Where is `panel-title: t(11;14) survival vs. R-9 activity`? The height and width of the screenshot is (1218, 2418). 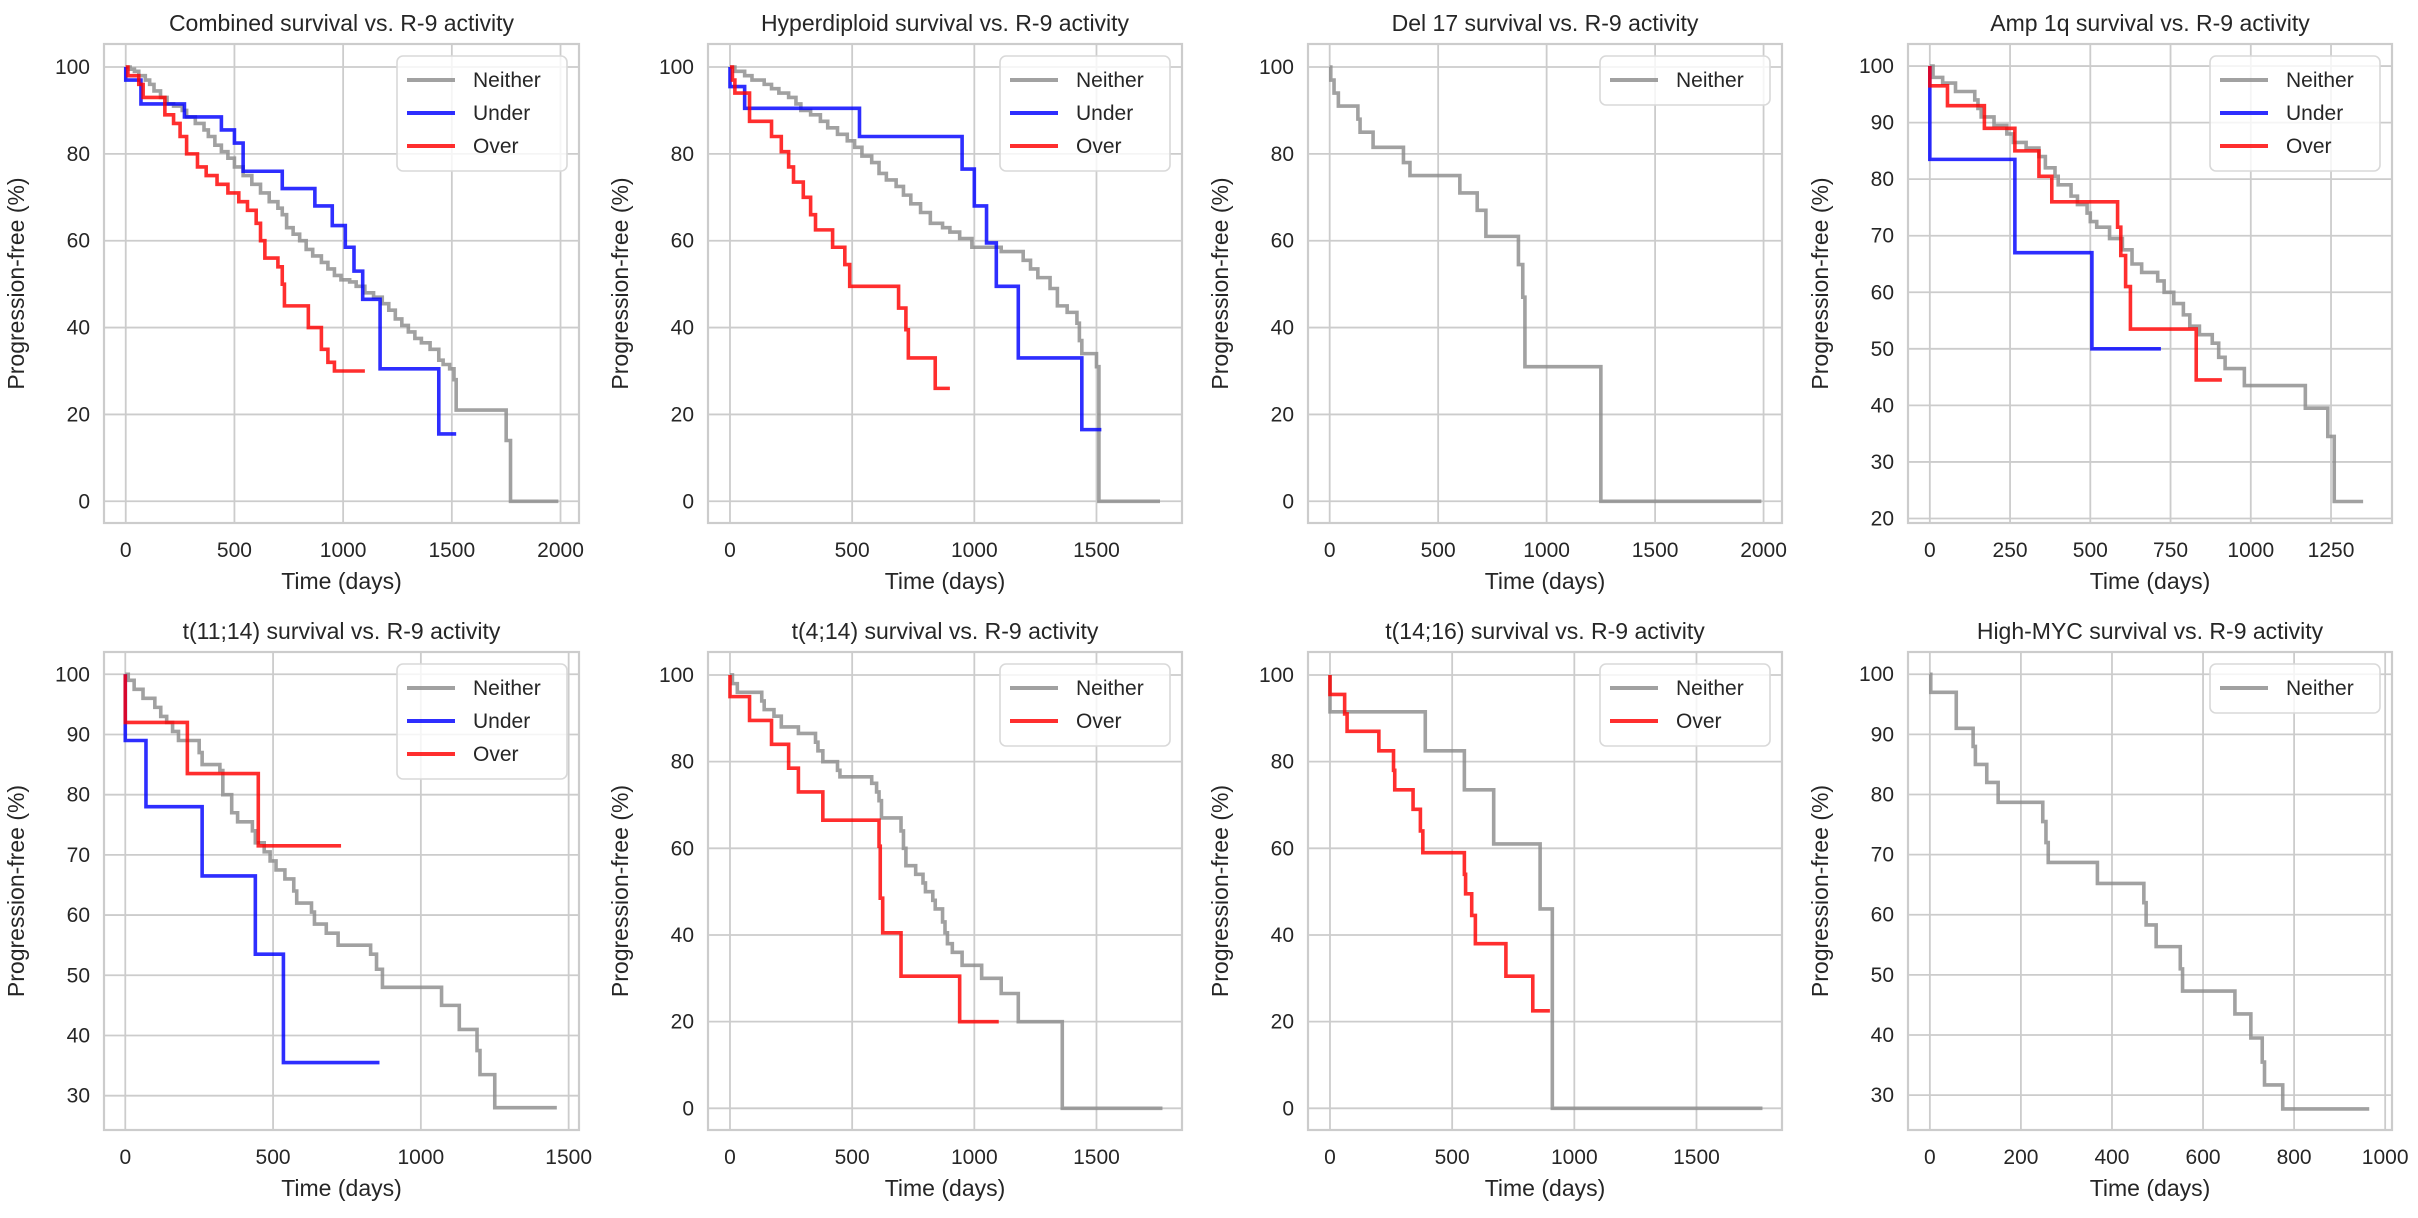 panel-title: t(11;14) survival vs. R-9 activity is located at coordinates (342, 631).